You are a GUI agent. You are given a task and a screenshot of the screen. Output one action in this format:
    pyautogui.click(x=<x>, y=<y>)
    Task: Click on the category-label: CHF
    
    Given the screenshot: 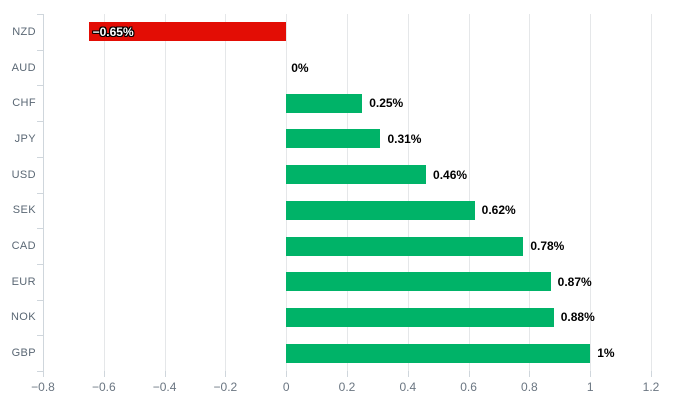 What is the action you would take?
    pyautogui.click(x=24, y=103)
    